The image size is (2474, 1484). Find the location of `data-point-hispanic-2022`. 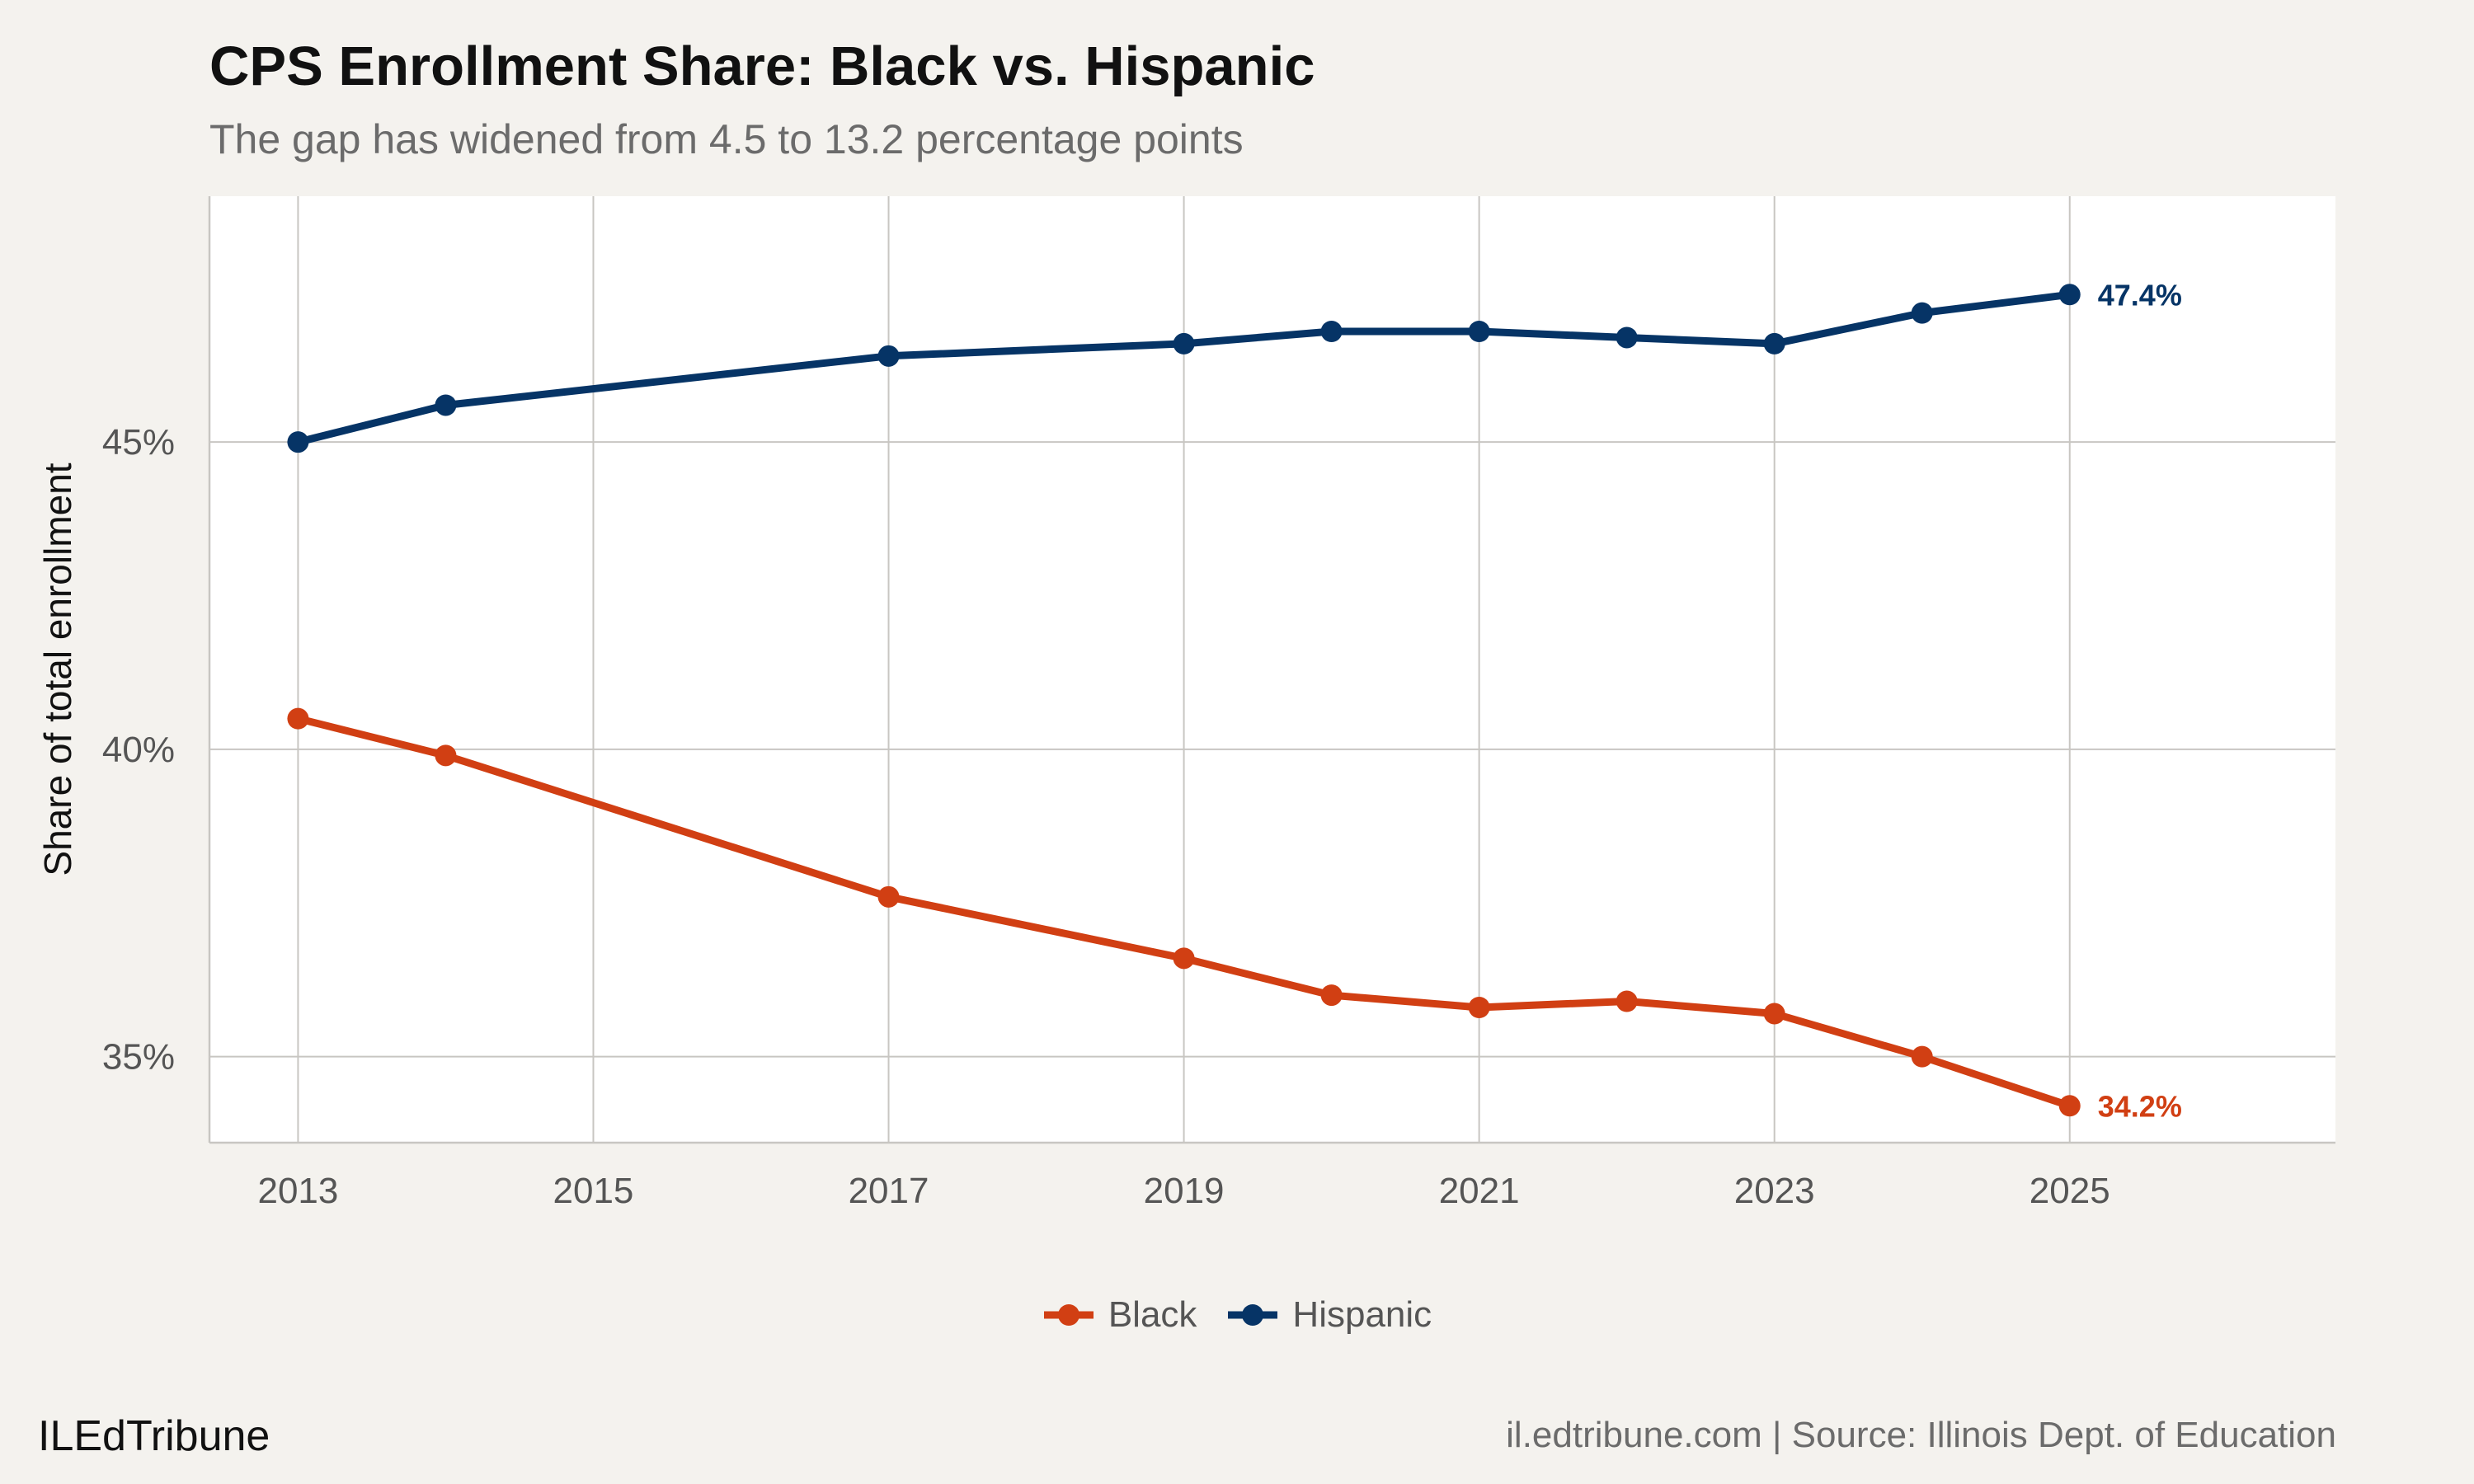

data-point-hispanic-2022 is located at coordinates (1627, 337).